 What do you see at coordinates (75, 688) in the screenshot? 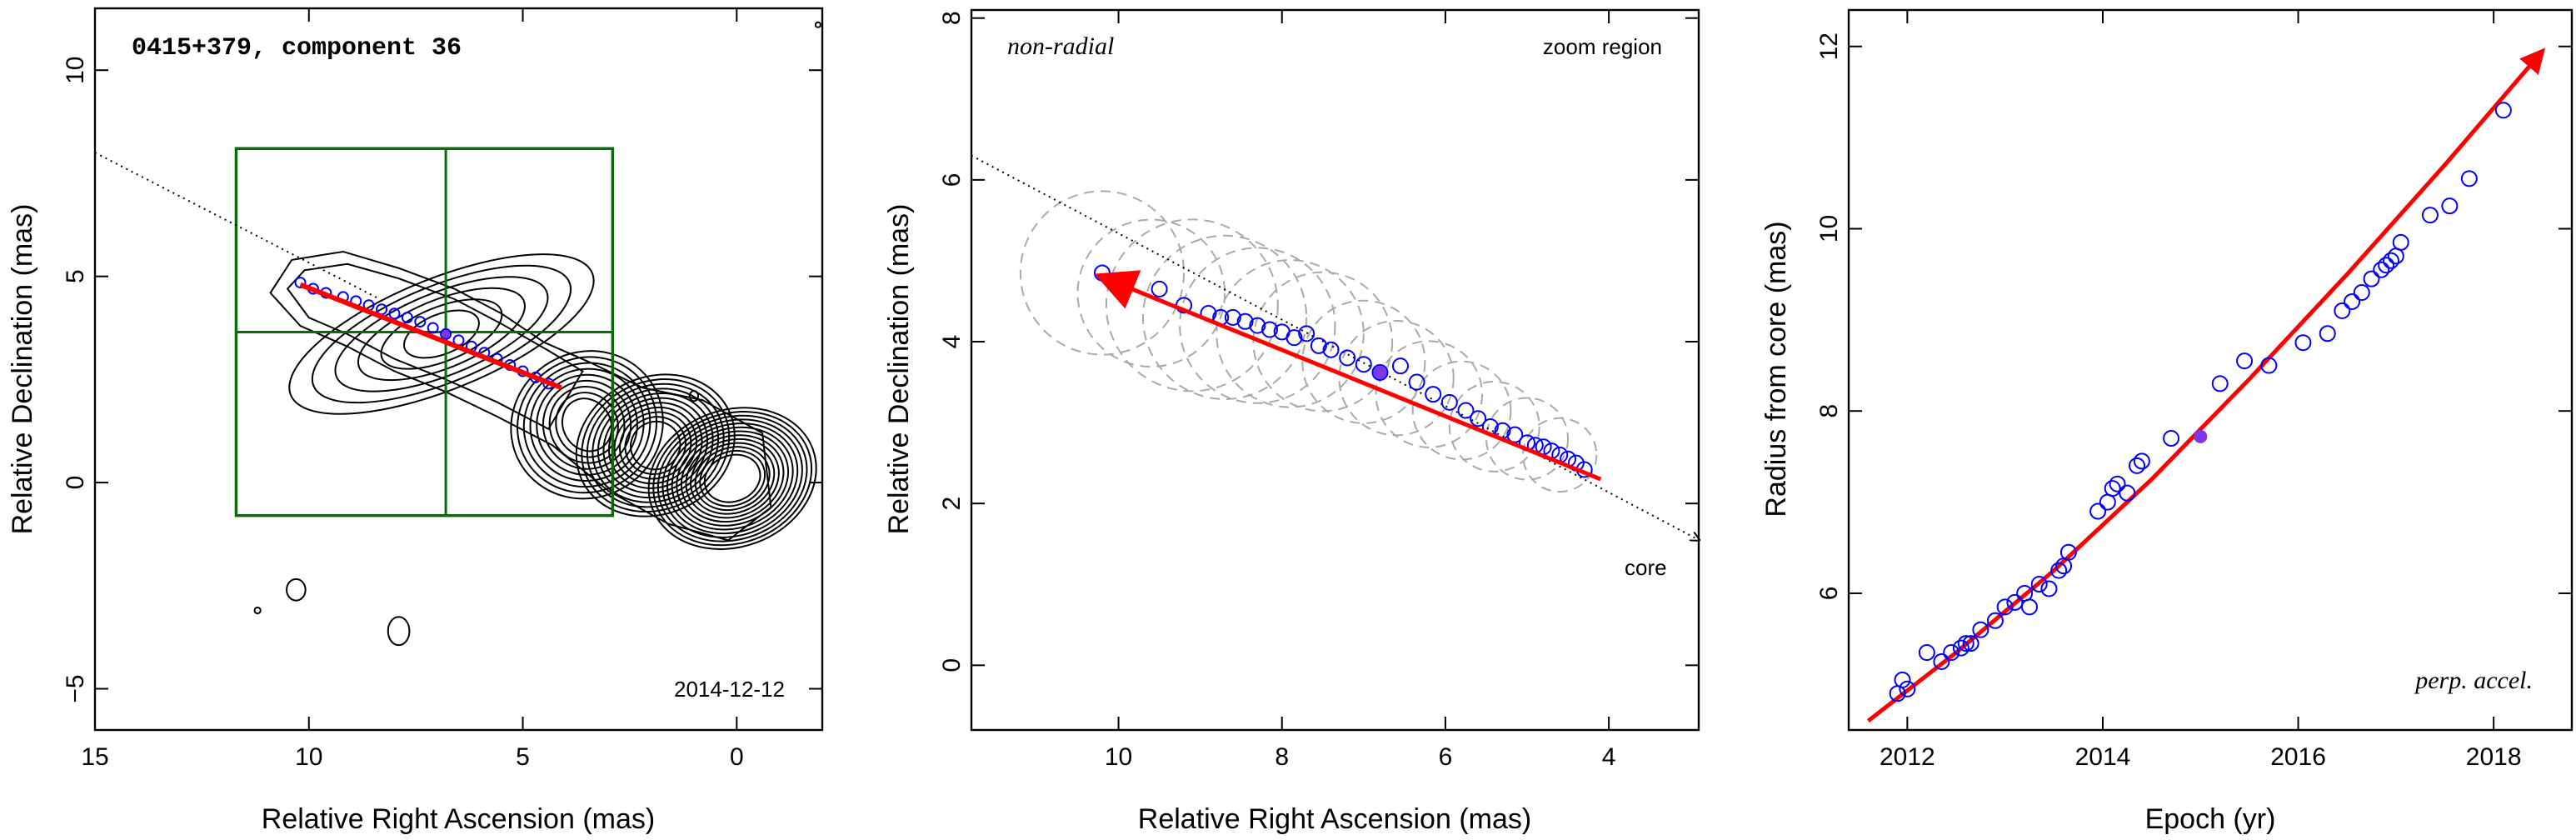
I see `y-tick-label: −5` at bounding box center [75, 688].